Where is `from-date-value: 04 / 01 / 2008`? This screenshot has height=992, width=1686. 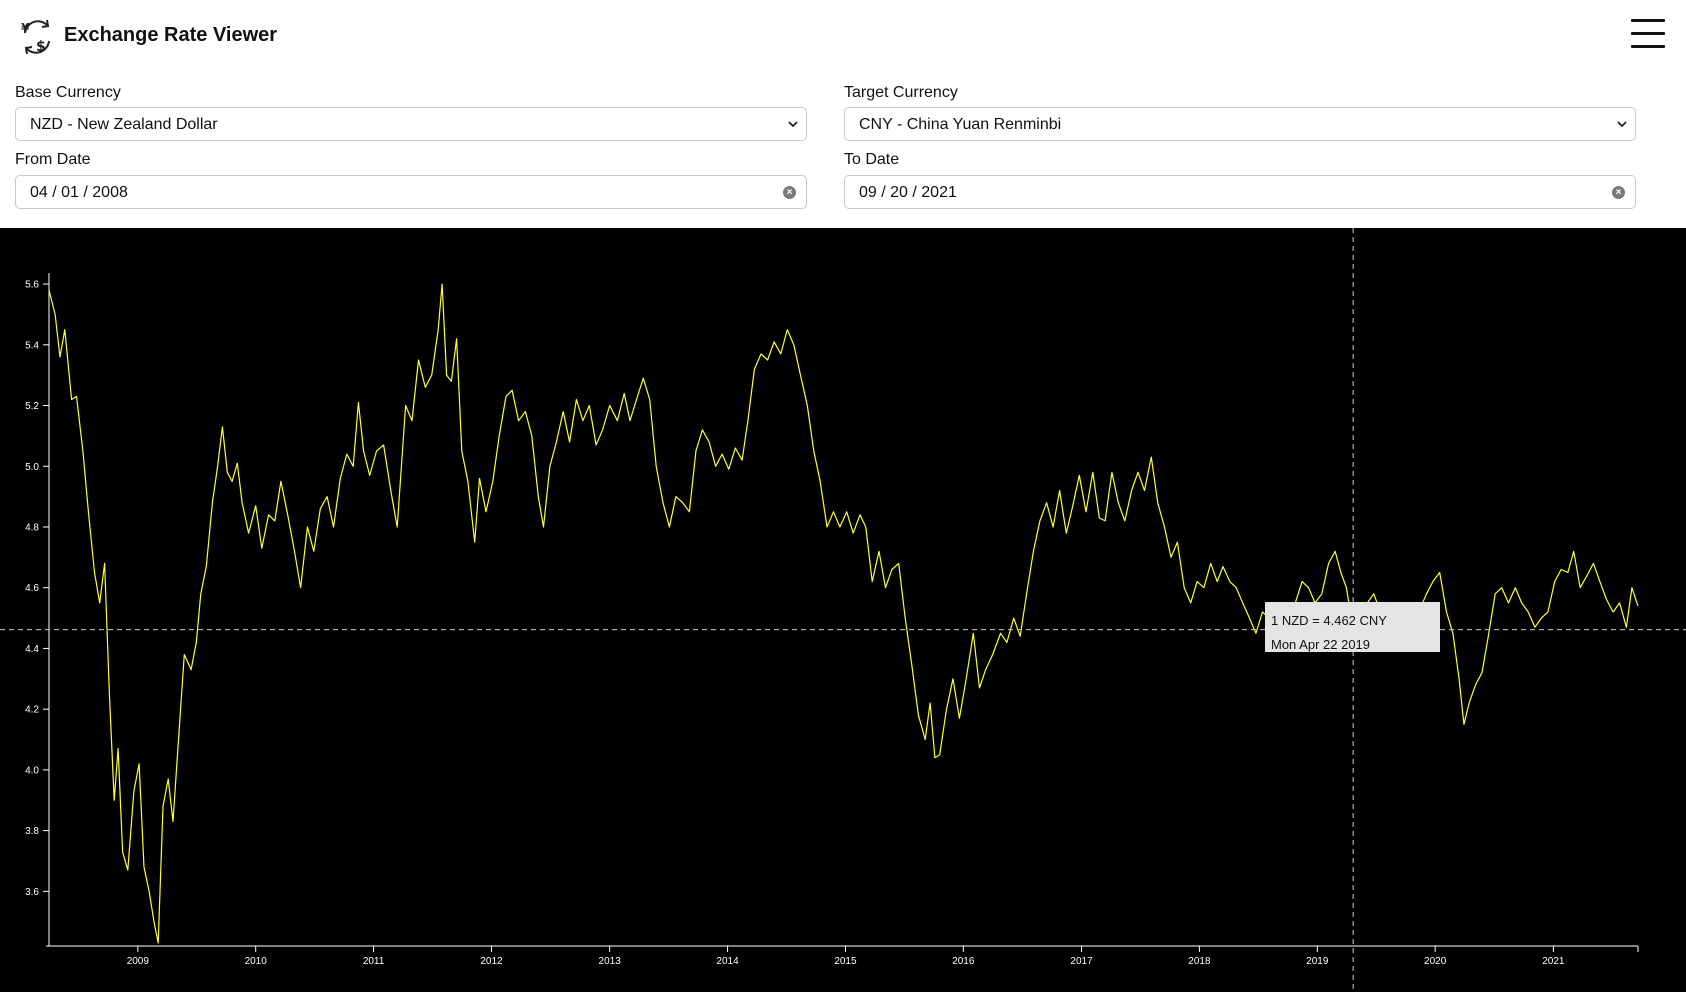 from-date-value: 04 / 01 / 2008 is located at coordinates (79, 192).